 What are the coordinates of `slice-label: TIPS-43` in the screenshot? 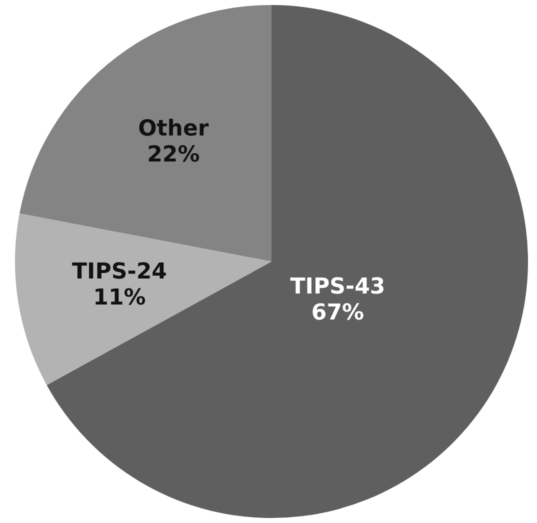 It's located at (338, 287).